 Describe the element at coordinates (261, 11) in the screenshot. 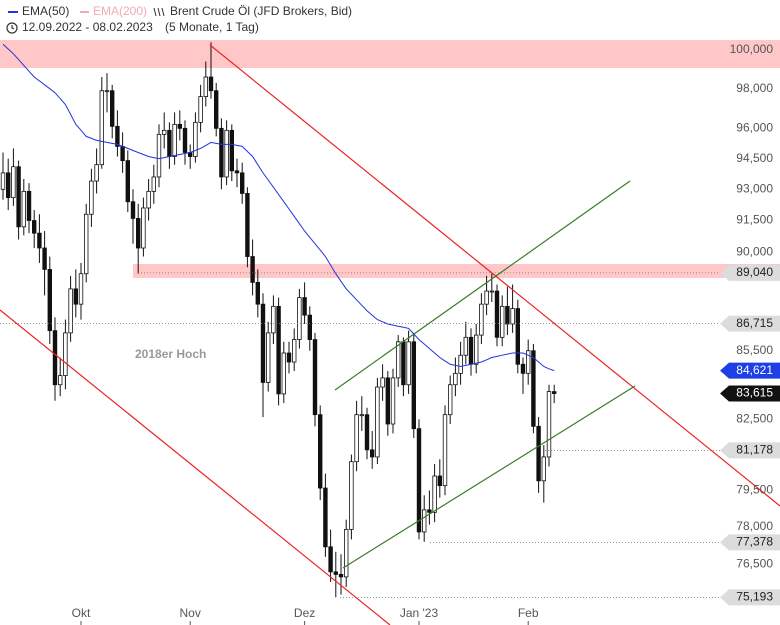

I see `chart-title: Brent Crude Öl (JFD Brokers, Bid)` at that location.